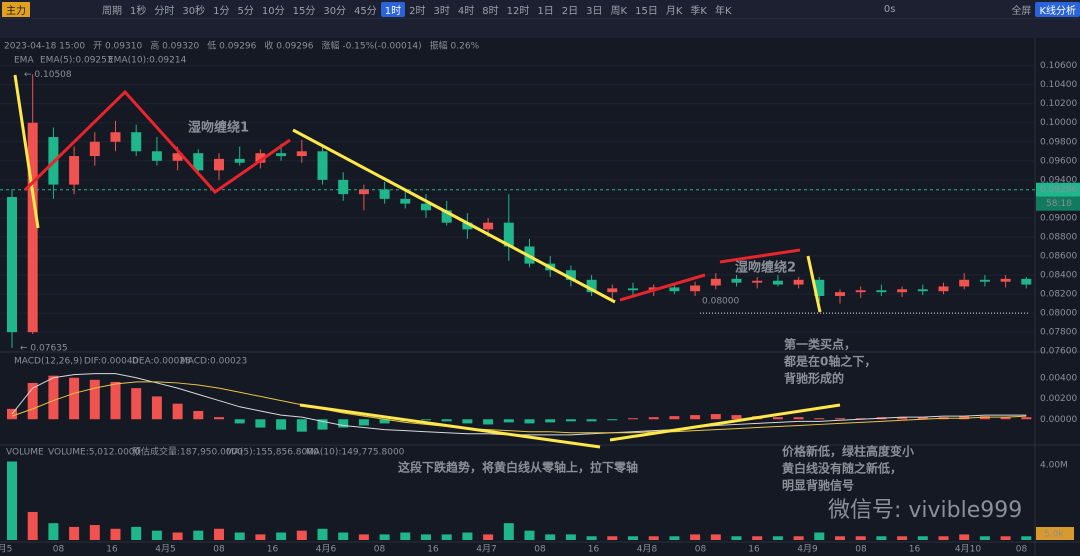 The image size is (1080, 556). Describe the element at coordinates (1058, 66) in the screenshot. I see `y-tick-label: 0.10600` at that location.